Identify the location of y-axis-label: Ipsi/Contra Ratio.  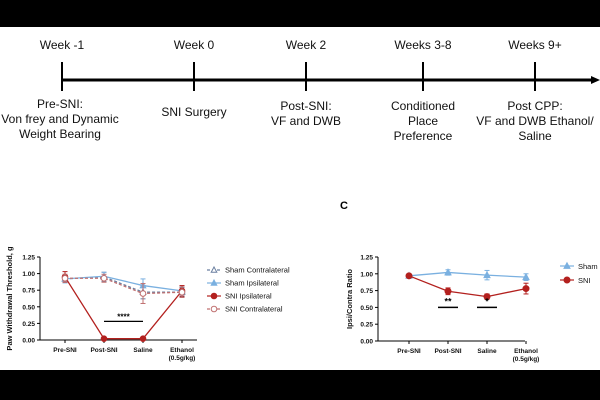
(349, 299).